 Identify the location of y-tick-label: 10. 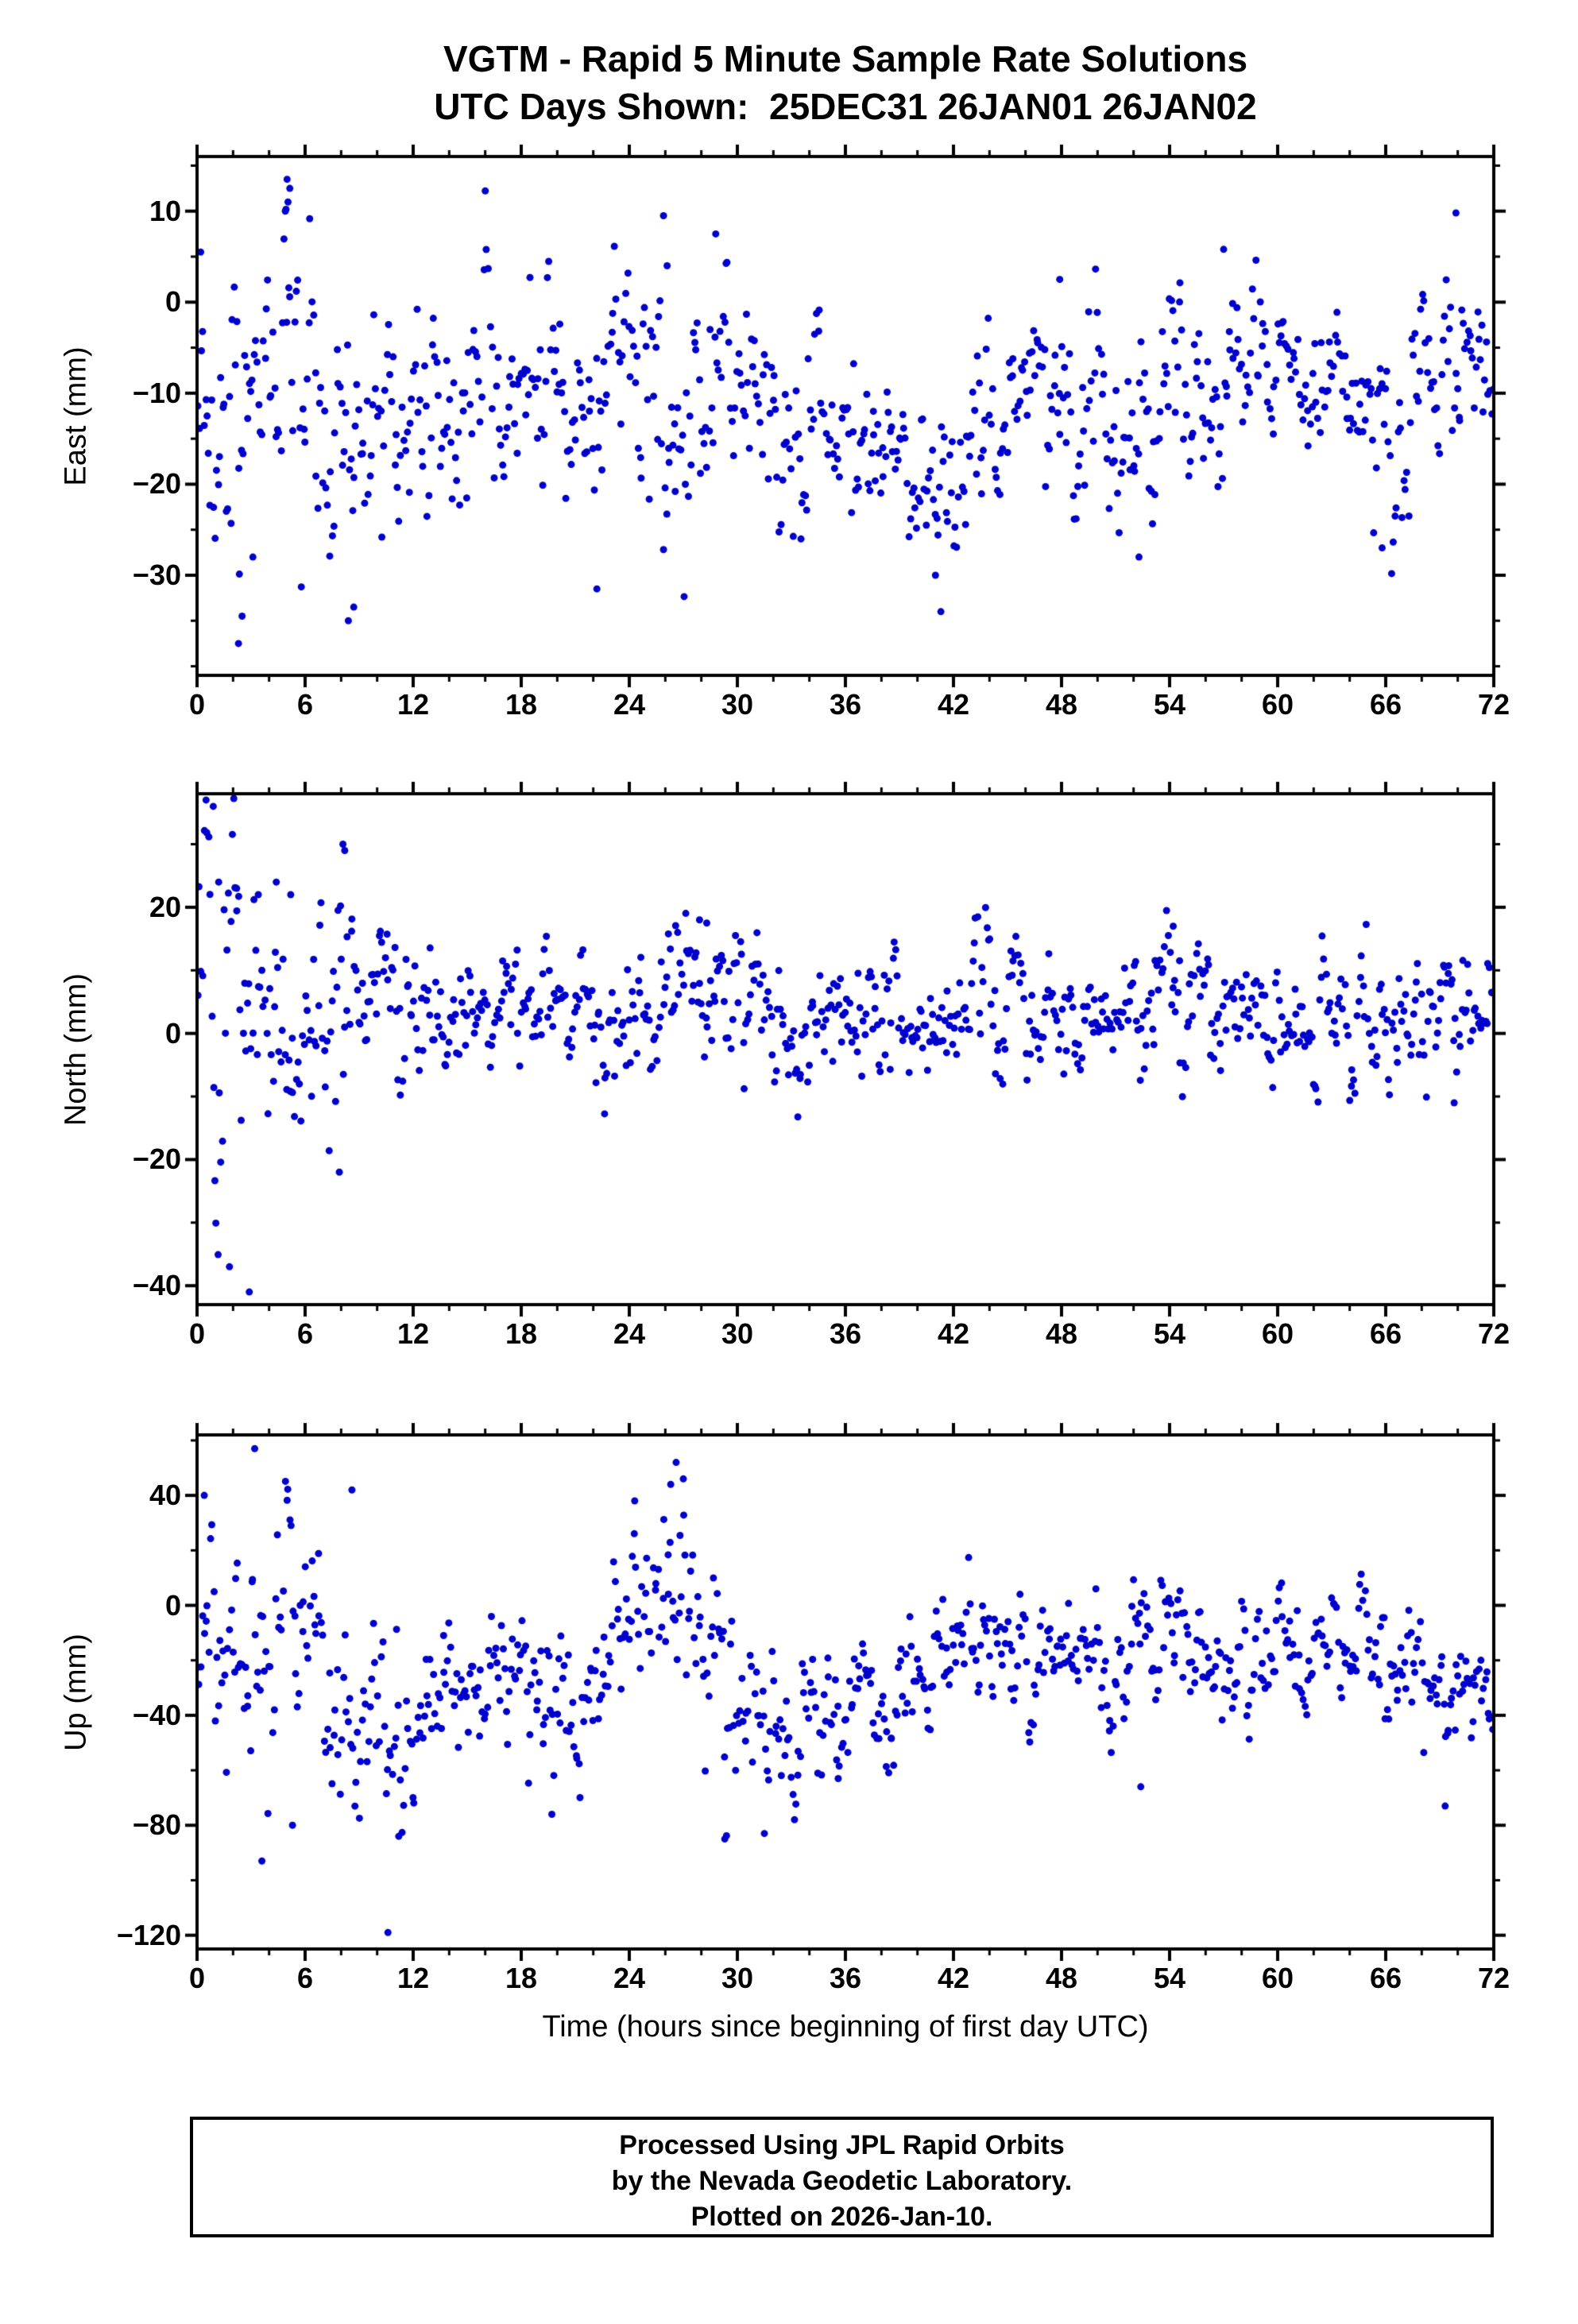
(165, 210).